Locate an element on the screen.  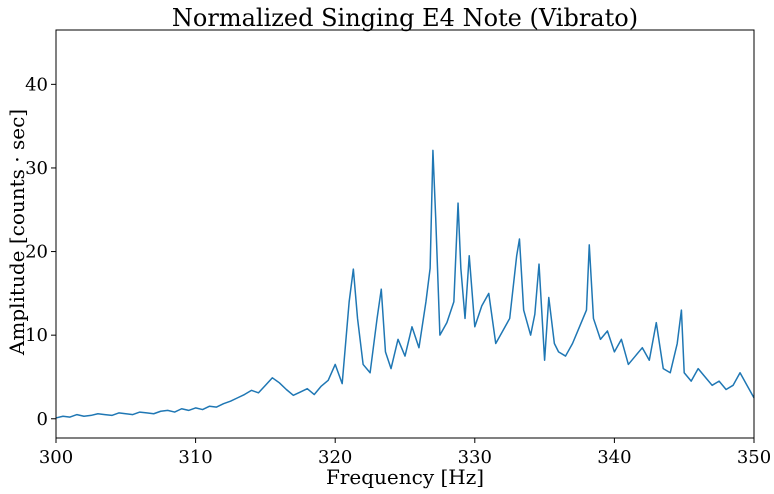
y-tick-label: 10 is located at coordinates (36, 335).